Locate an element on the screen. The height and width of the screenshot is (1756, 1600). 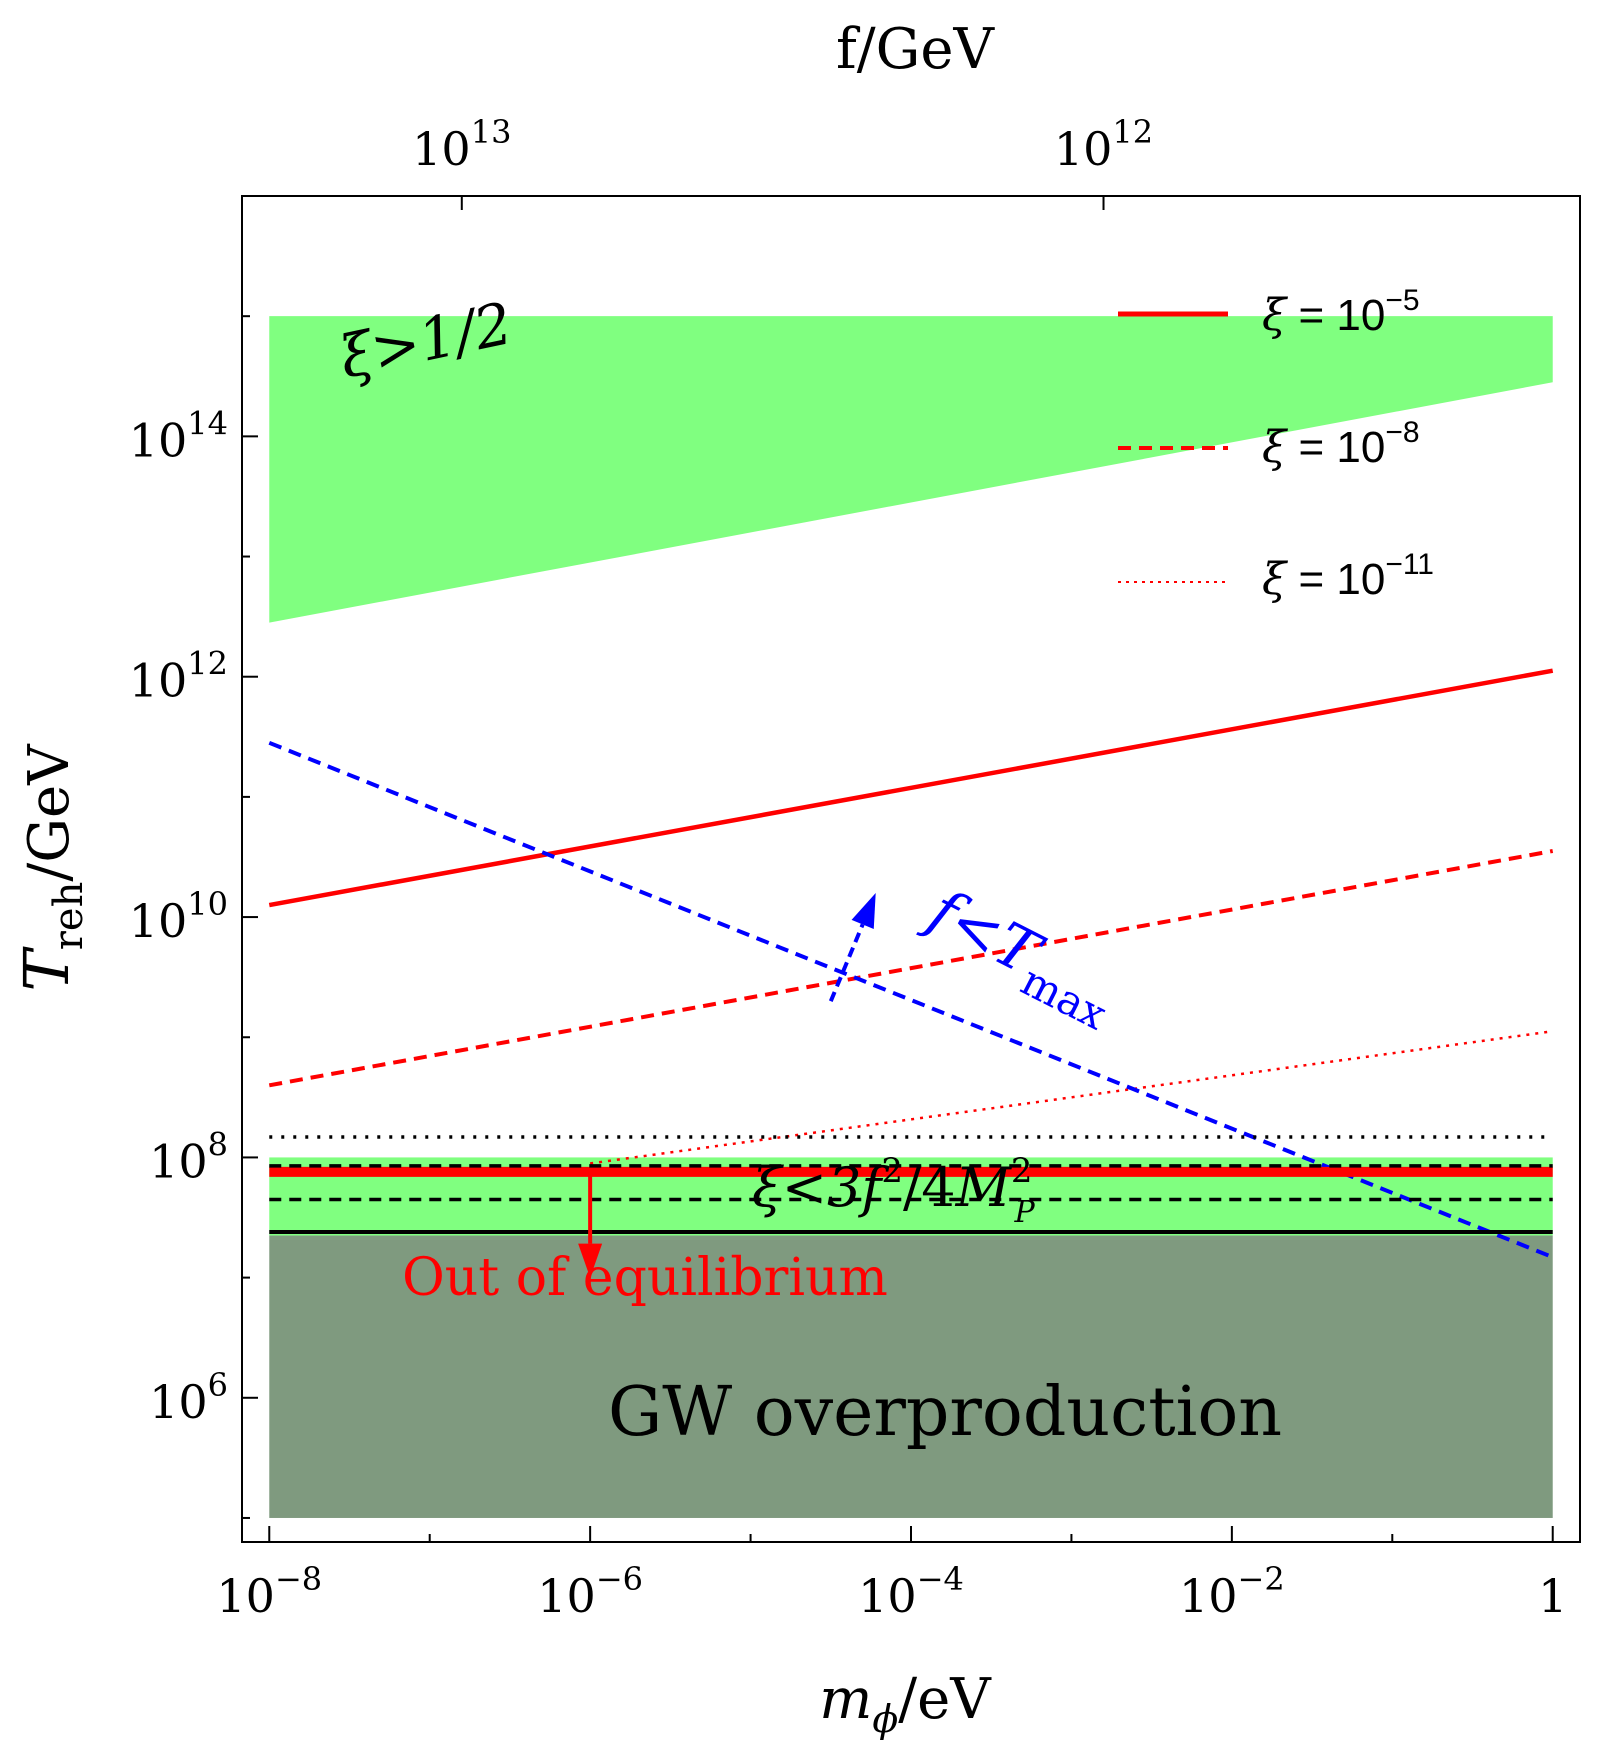
legend-label-dashed: ξ = 10−8 is located at coordinates (1341, 444).